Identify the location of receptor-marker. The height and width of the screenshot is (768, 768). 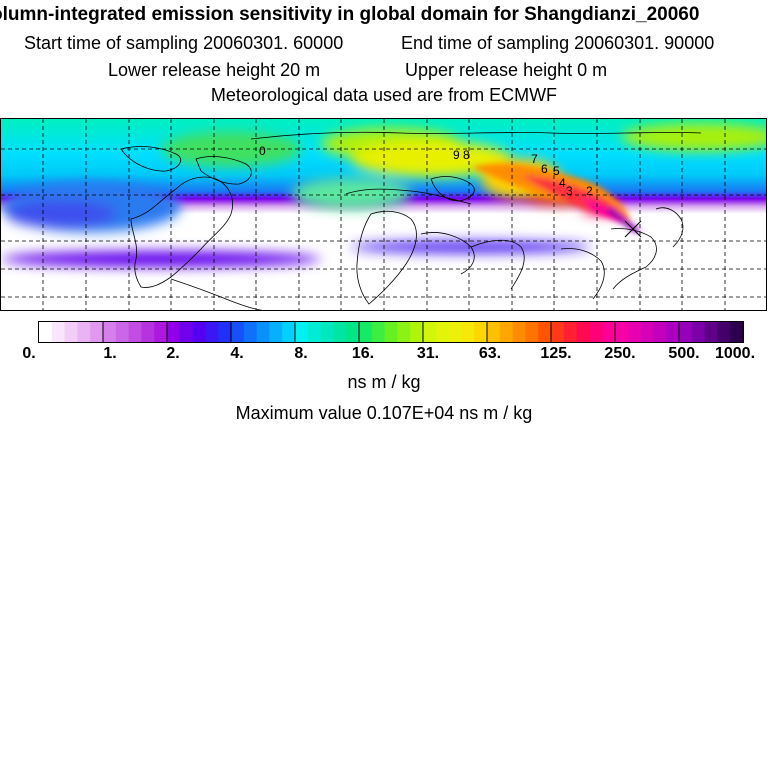
(633, 229).